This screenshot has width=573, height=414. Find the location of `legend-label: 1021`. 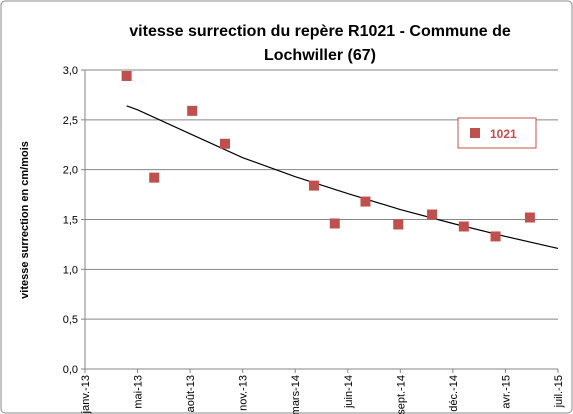

legend-label: 1021 is located at coordinates (503, 134).